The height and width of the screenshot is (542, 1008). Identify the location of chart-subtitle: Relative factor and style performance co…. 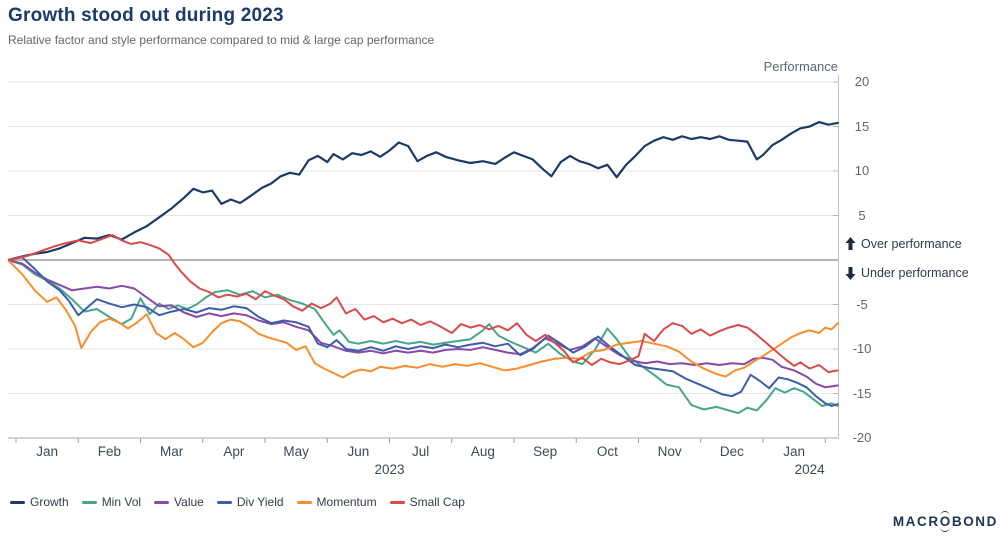
(221, 40).